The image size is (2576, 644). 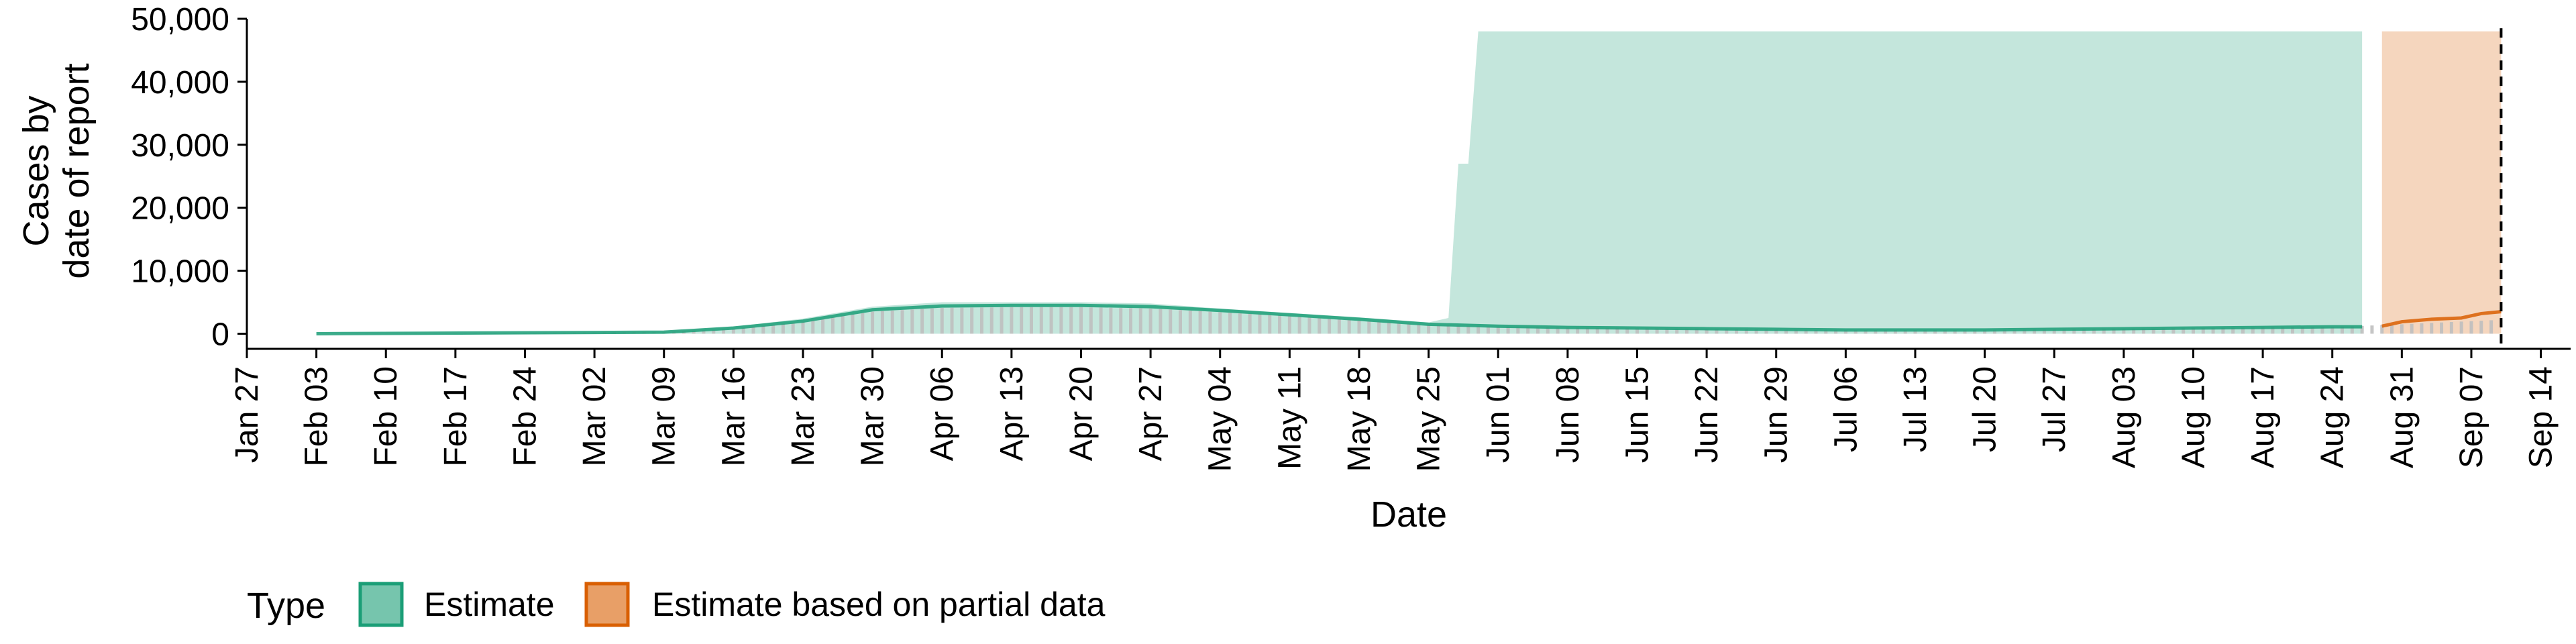 I want to click on legend-key-estimate, so click(x=381, y=604).